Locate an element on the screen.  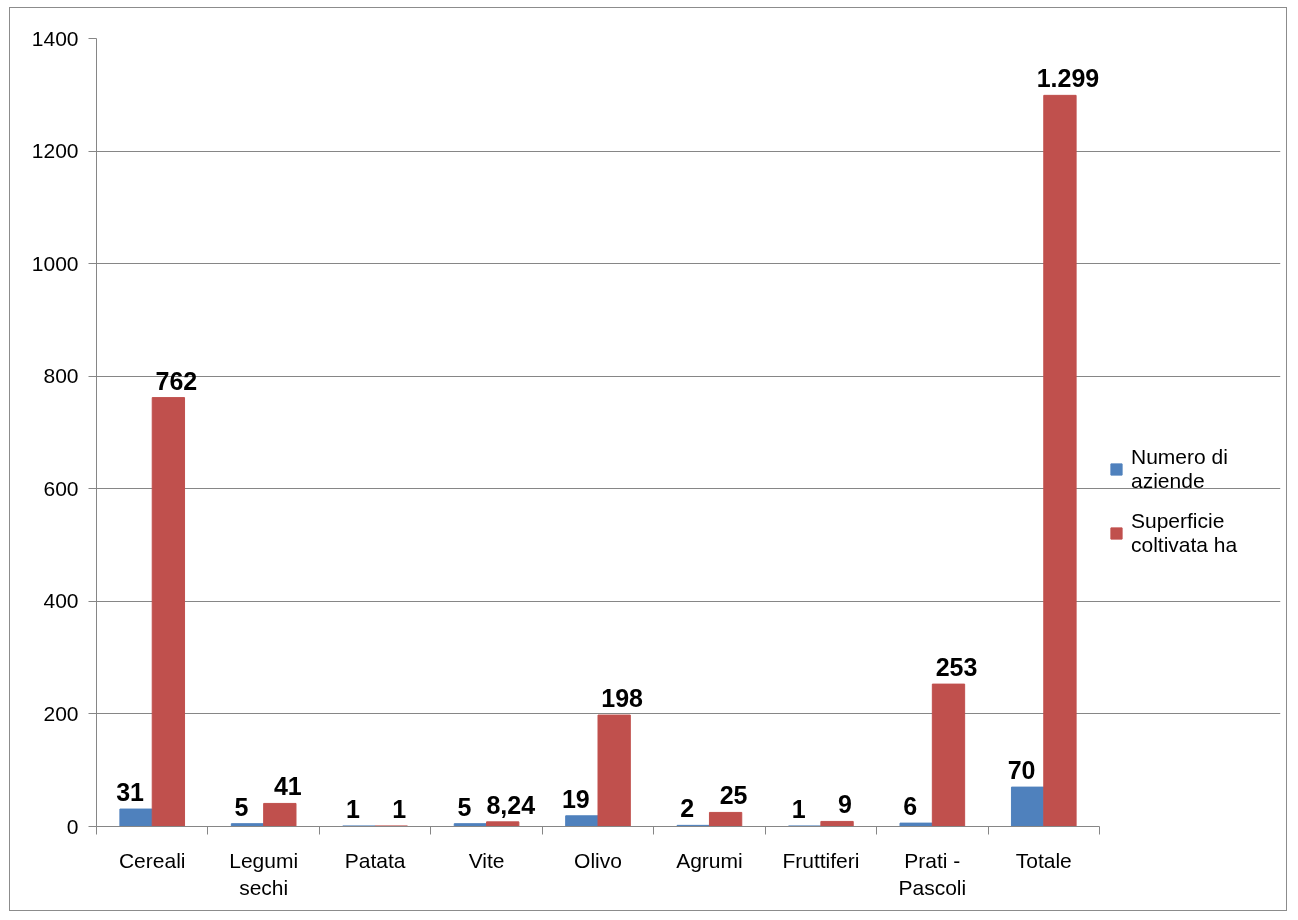
data-label: 70 is located at coordinates (1021, 770).